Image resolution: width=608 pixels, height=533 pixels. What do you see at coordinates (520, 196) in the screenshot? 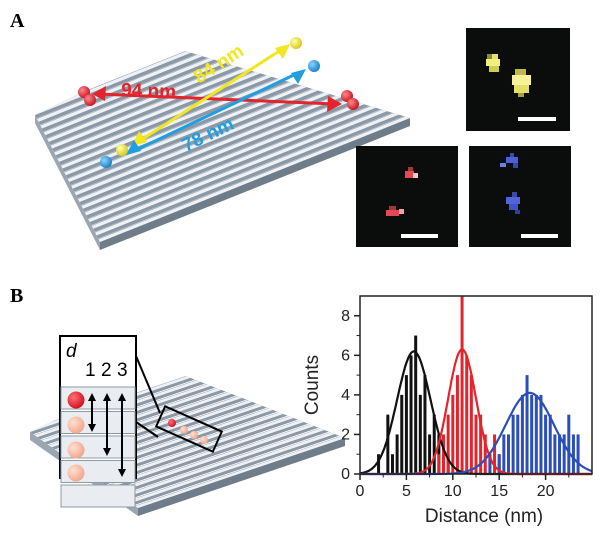
I see `micrograph-blue` at bounding box center [520, 196].